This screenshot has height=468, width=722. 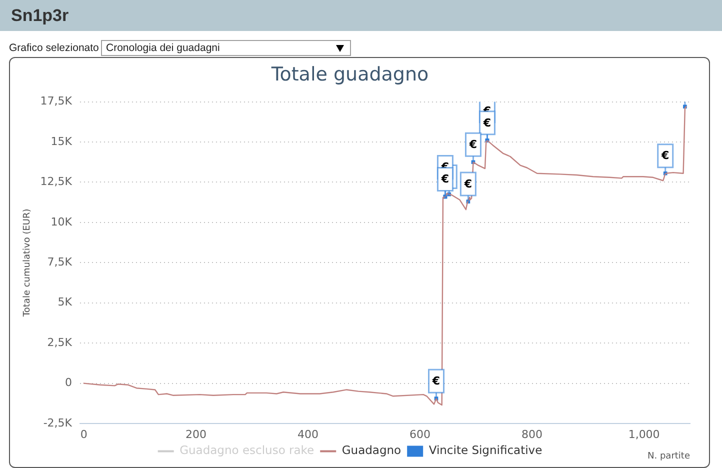 What do you see at coordinates (485, 450) in the screenshot?
I see `legend-label: Vincite Significative` at bounding box center [485, 450].